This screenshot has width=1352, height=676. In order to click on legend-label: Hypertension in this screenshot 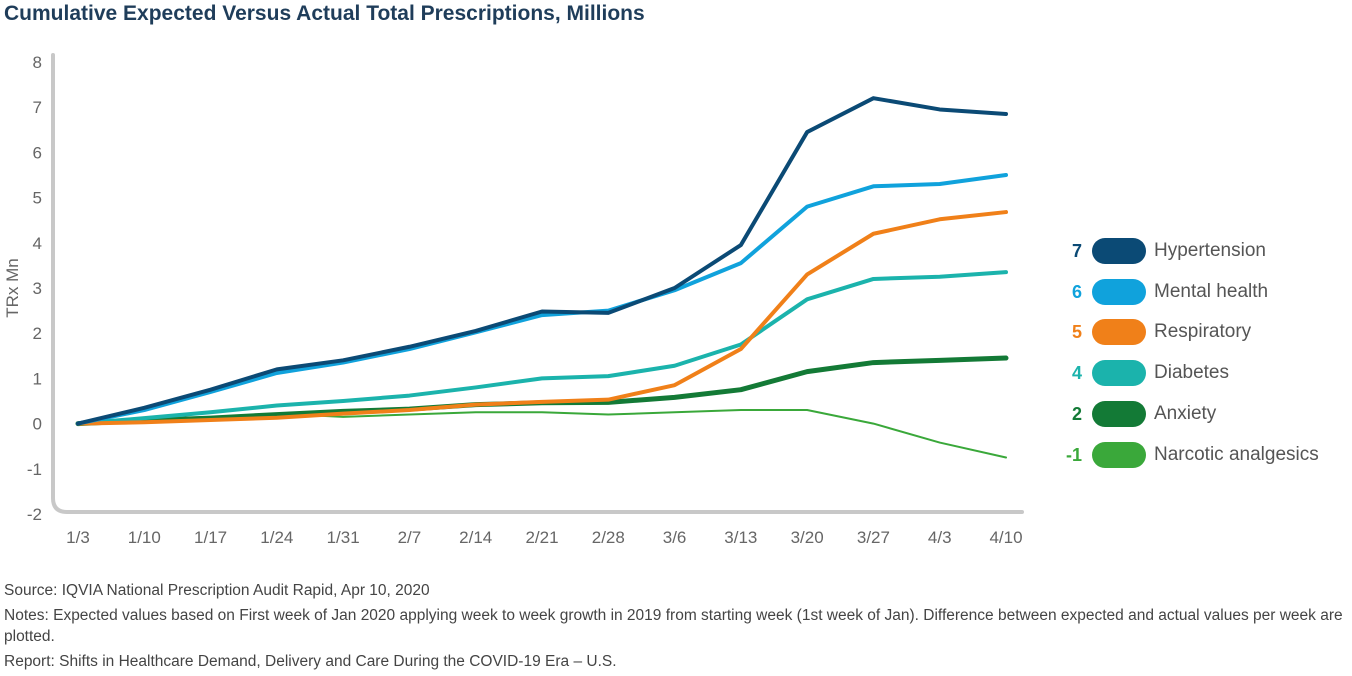, I will do `click(1210, 250)`.